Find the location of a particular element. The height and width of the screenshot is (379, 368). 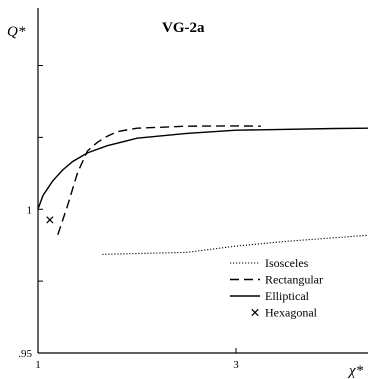

series-hexagonal-marker is located at coordinates (50, 220).